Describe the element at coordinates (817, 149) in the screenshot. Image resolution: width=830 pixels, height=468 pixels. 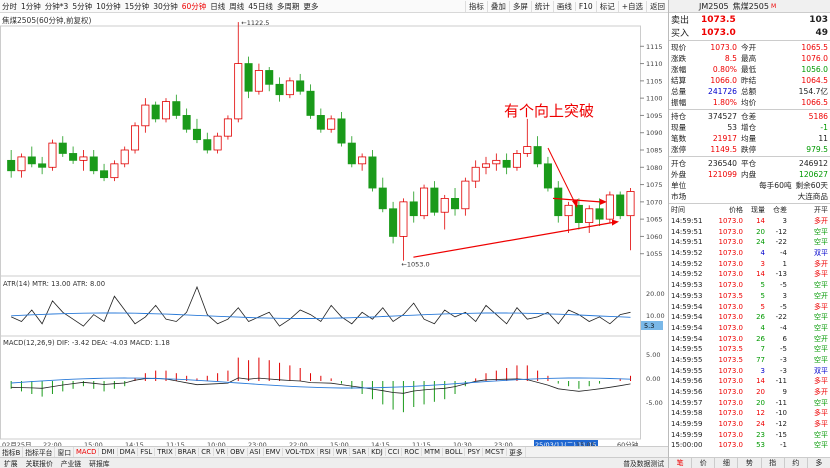
I see `oi-row-3-value2: 979.5` at that location.